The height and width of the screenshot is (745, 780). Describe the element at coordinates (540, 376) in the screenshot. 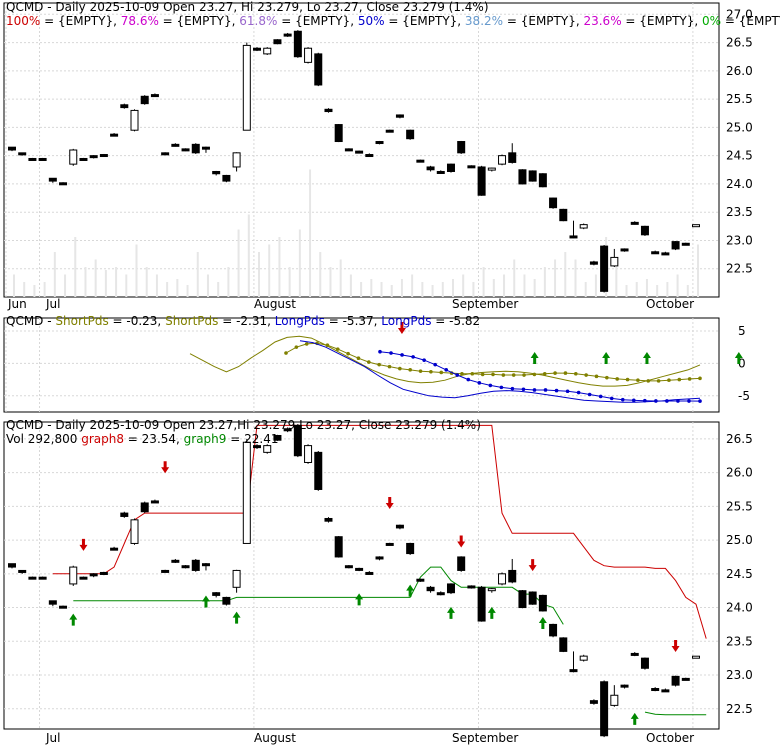

I see `mid-series-LongPds-dots` at that location.